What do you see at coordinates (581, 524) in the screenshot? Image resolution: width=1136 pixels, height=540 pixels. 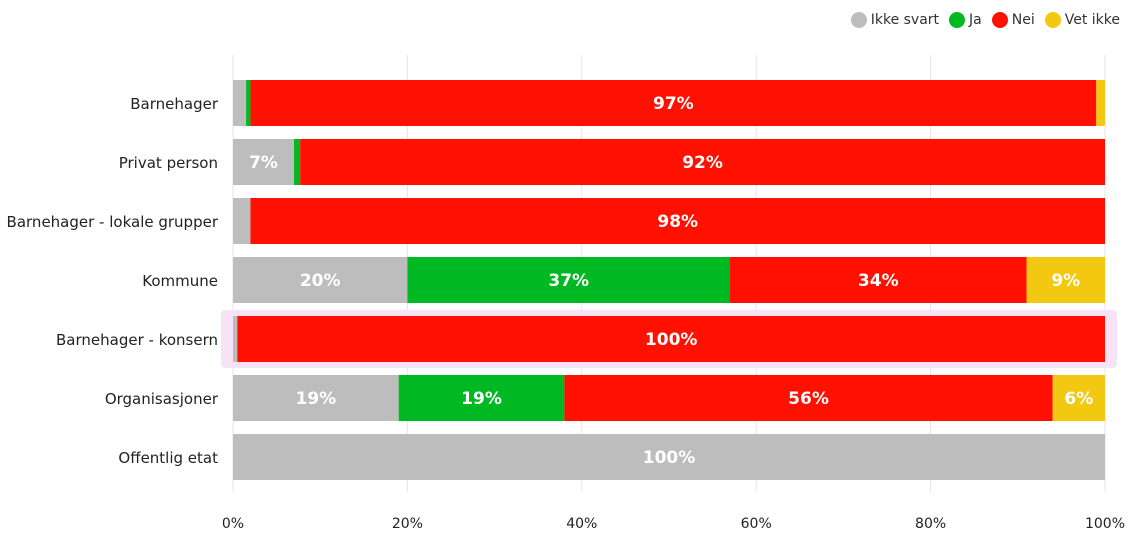 I see `x-tick-label: 40%` at bounding box center [581, 524].